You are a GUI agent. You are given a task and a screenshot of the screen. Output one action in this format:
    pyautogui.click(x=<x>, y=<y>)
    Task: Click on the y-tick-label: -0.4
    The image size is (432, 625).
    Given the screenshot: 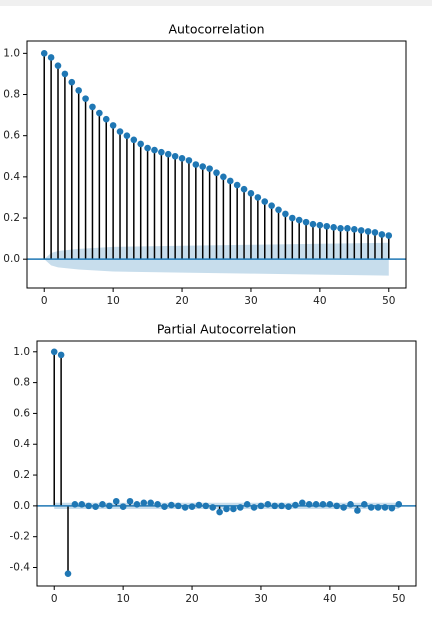 What is the action you would take?
    pyautogui.click(x=20, y=568)
    